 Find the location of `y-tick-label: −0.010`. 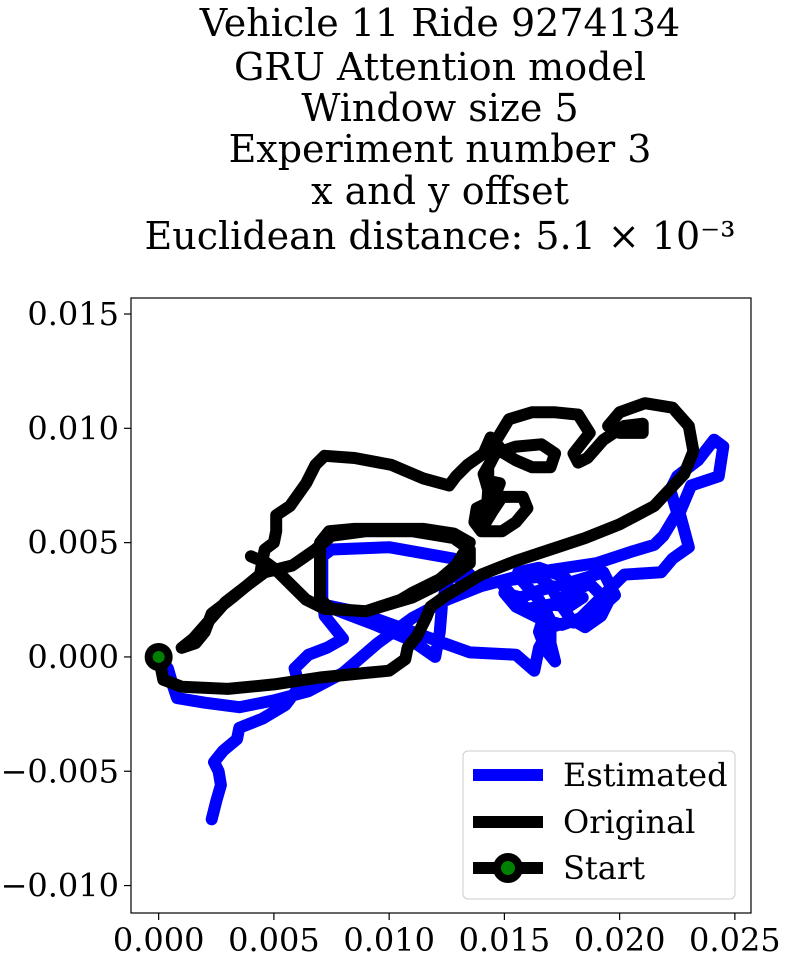

y-tick-label: −0.010 is located at coordinates (60, 886).